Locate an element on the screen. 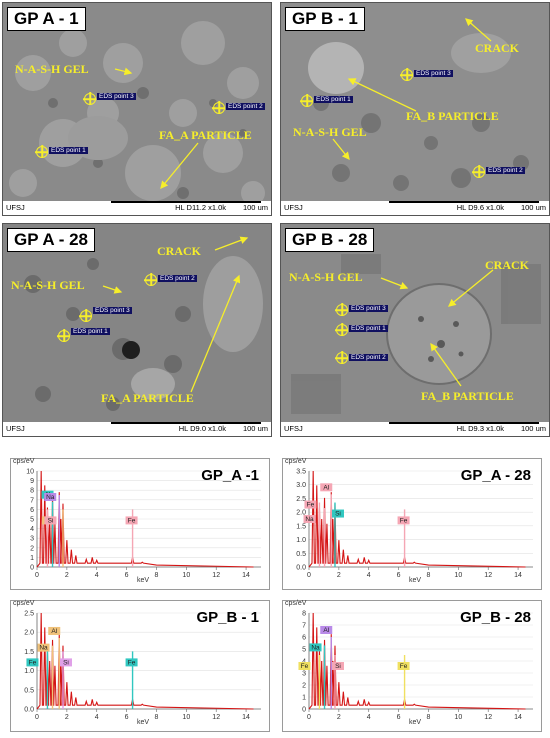 The width and height of the screenshot is (550, 738). y-tick-label: 2.5 is located at coordinates (29, 614).